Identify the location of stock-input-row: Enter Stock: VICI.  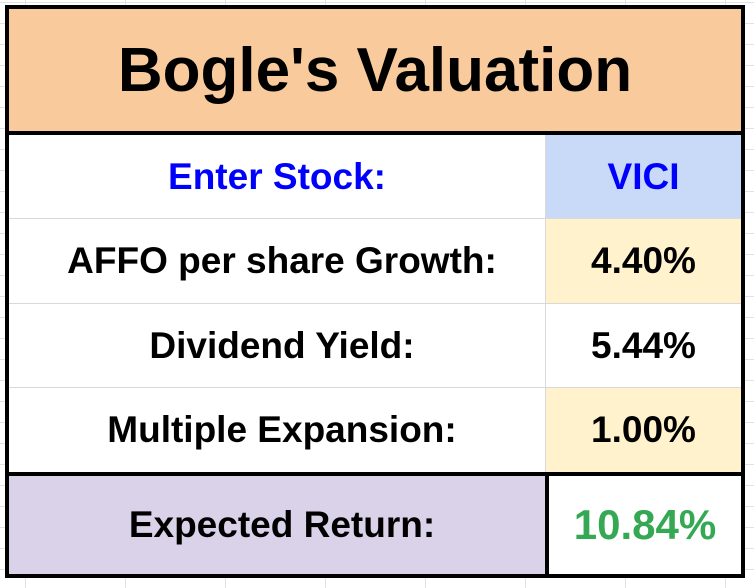
(375, 177).